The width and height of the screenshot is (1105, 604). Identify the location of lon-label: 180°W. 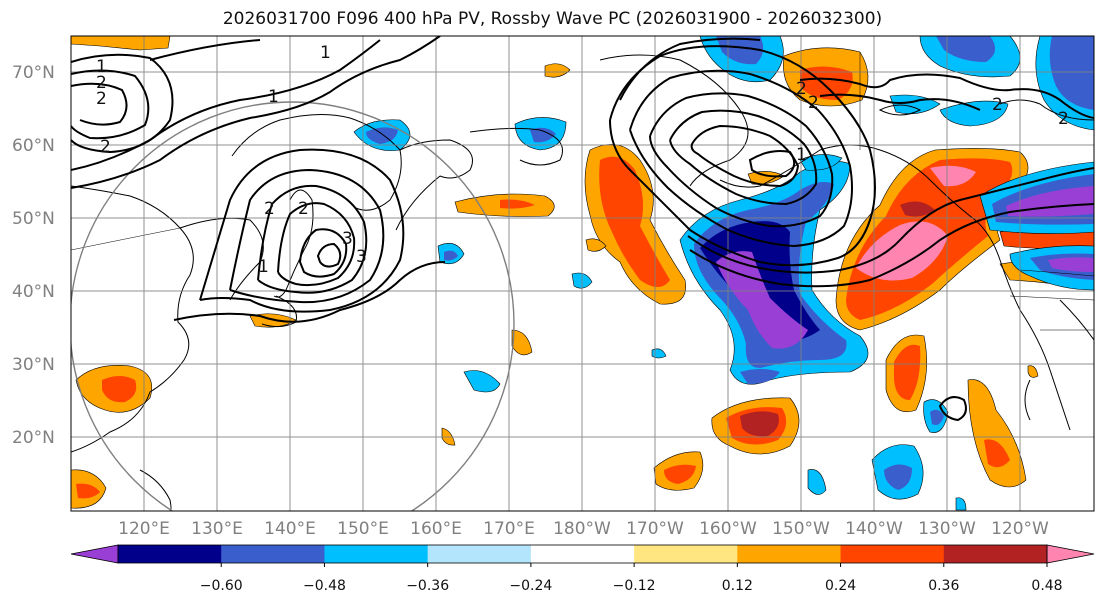
(582, 529).